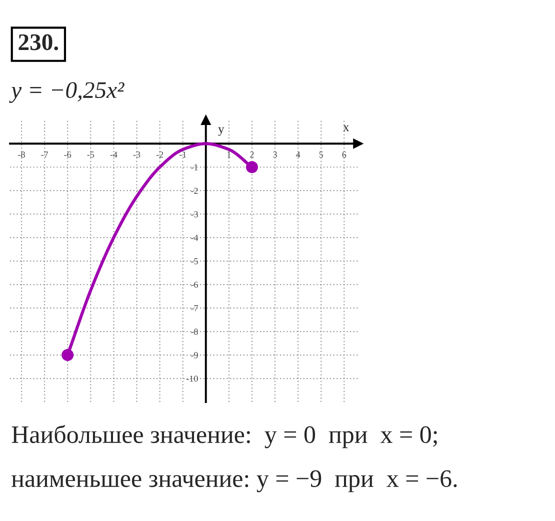  What do you see at coordinates (194, 261) in the screenshot?
I see `y-tick-label: -5` at bounding box center [194, 261].